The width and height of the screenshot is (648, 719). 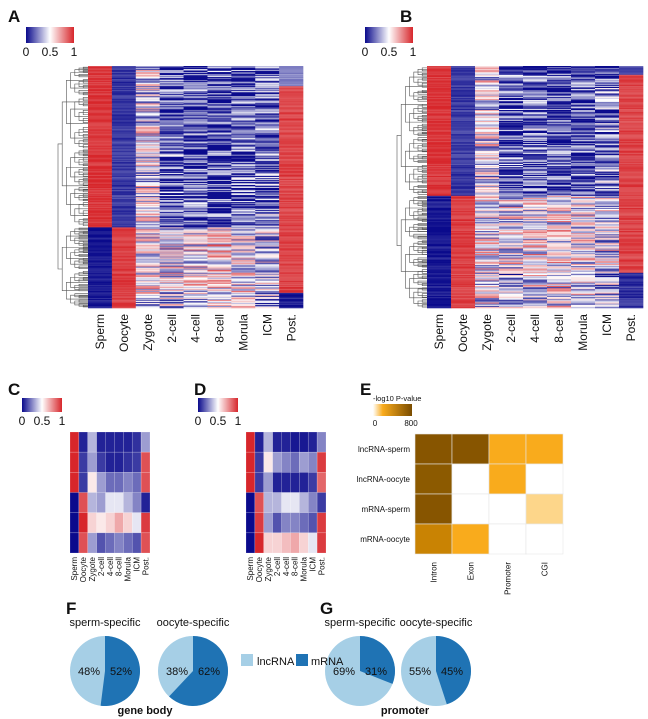 I want to click on heatmap-A-colorbar-tick: 0.5, so click(x=50, y=52).